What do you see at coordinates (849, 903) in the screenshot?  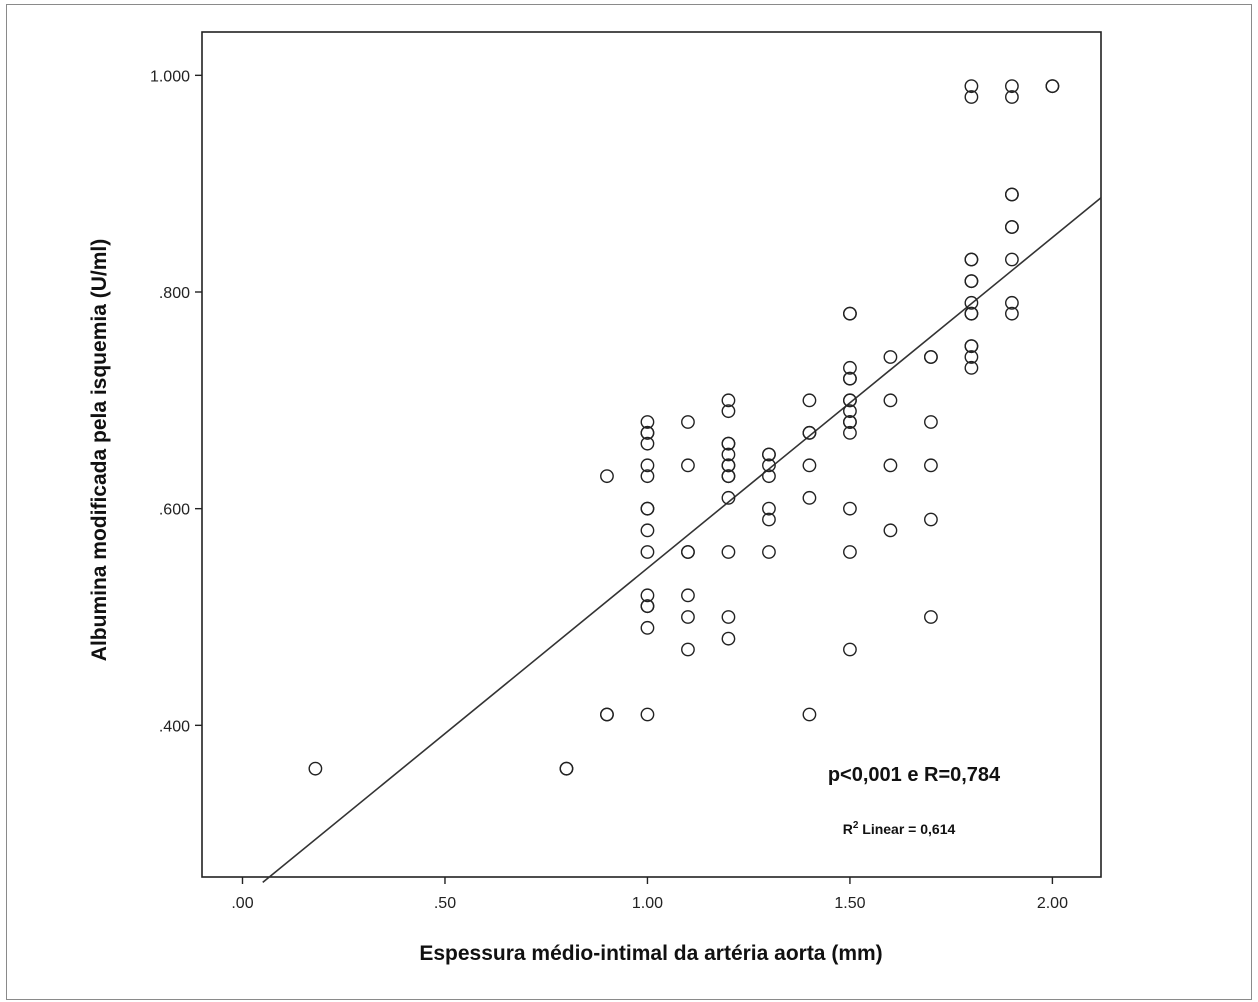 I see `x-tick-label: 1.50` at bounding box center [849, 903].